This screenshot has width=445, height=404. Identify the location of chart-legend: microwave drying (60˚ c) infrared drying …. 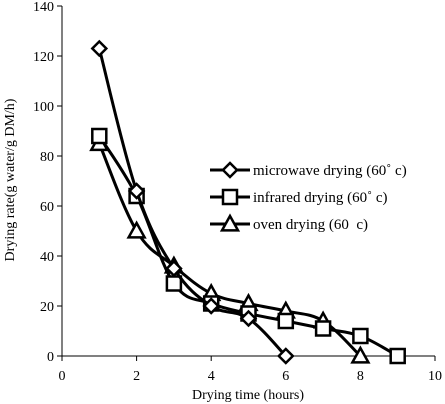
(308, 197).